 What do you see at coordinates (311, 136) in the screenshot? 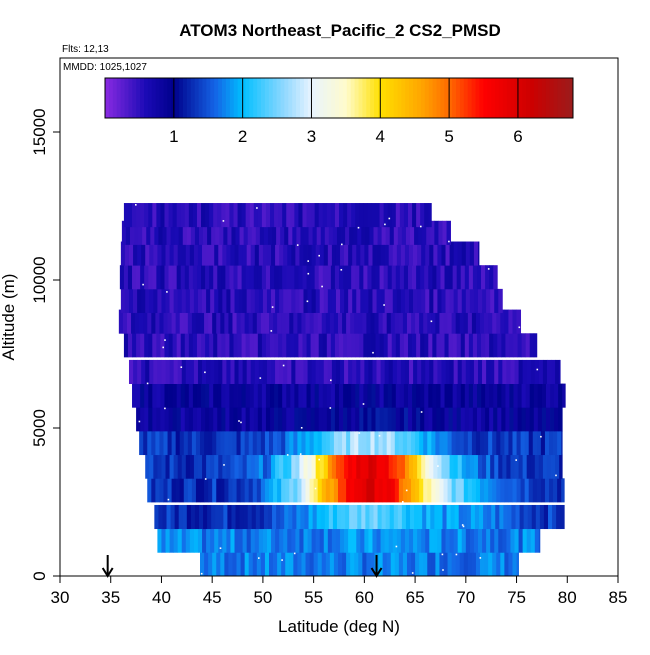
I see `colorbar-tick-label: 3` at bounding box center [311, 136].